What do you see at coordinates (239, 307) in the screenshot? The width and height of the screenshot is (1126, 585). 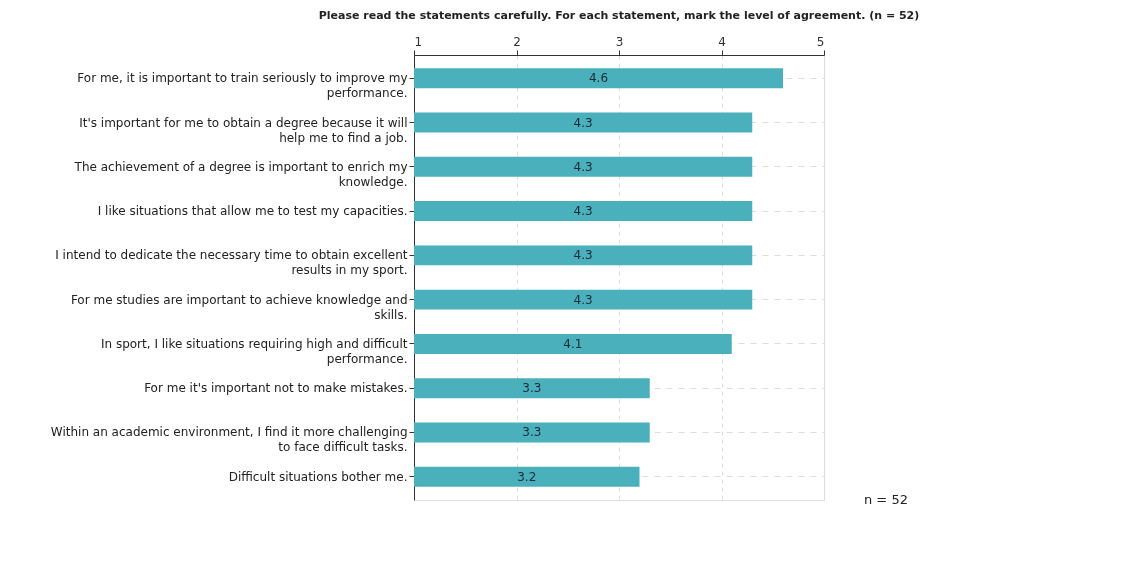 I see `y-tick-label: For me studies are important to achieve knowledge and skills.` at bounding box center [239, 307].